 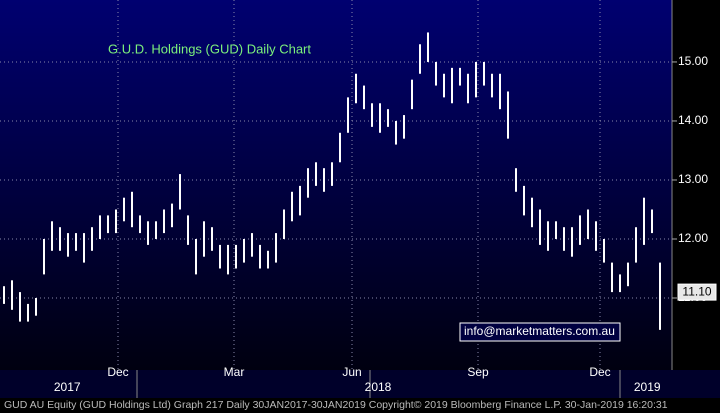 What do you see at coordinates (478, 372) in the screenshot?
I see `x-tick-label: Sep` at bounding box center [478, 372].